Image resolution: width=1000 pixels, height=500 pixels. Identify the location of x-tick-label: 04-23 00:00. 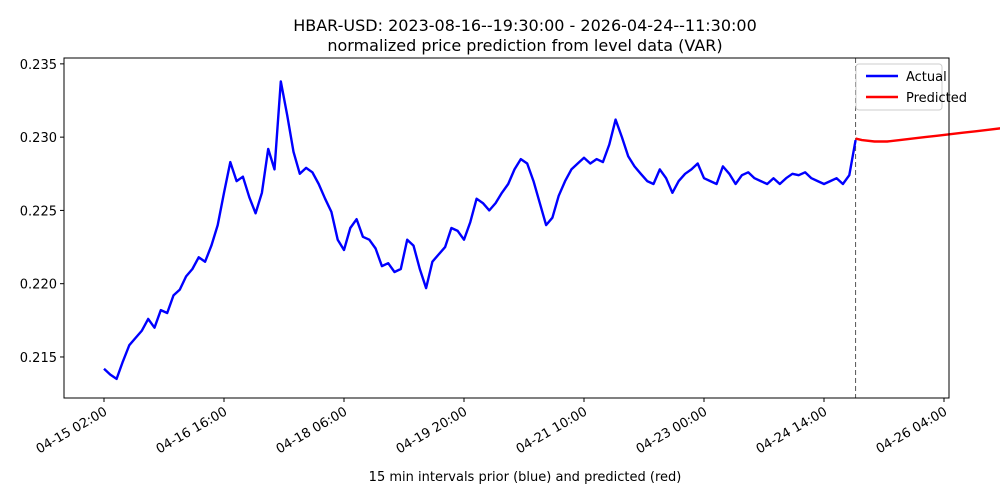
(672, 430).